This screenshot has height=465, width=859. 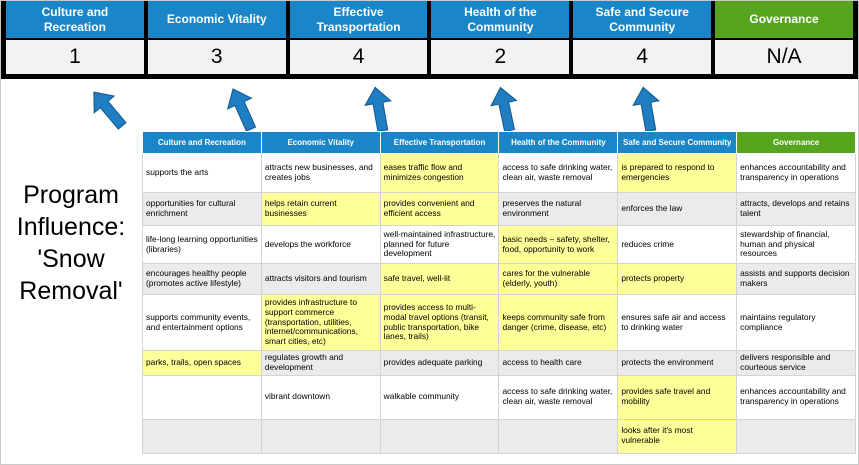 What do you see at coordinates (439, 142) in the screenshot?
I see `matrix-column-header: Effective Transportation` at bounding box center [439, 142].